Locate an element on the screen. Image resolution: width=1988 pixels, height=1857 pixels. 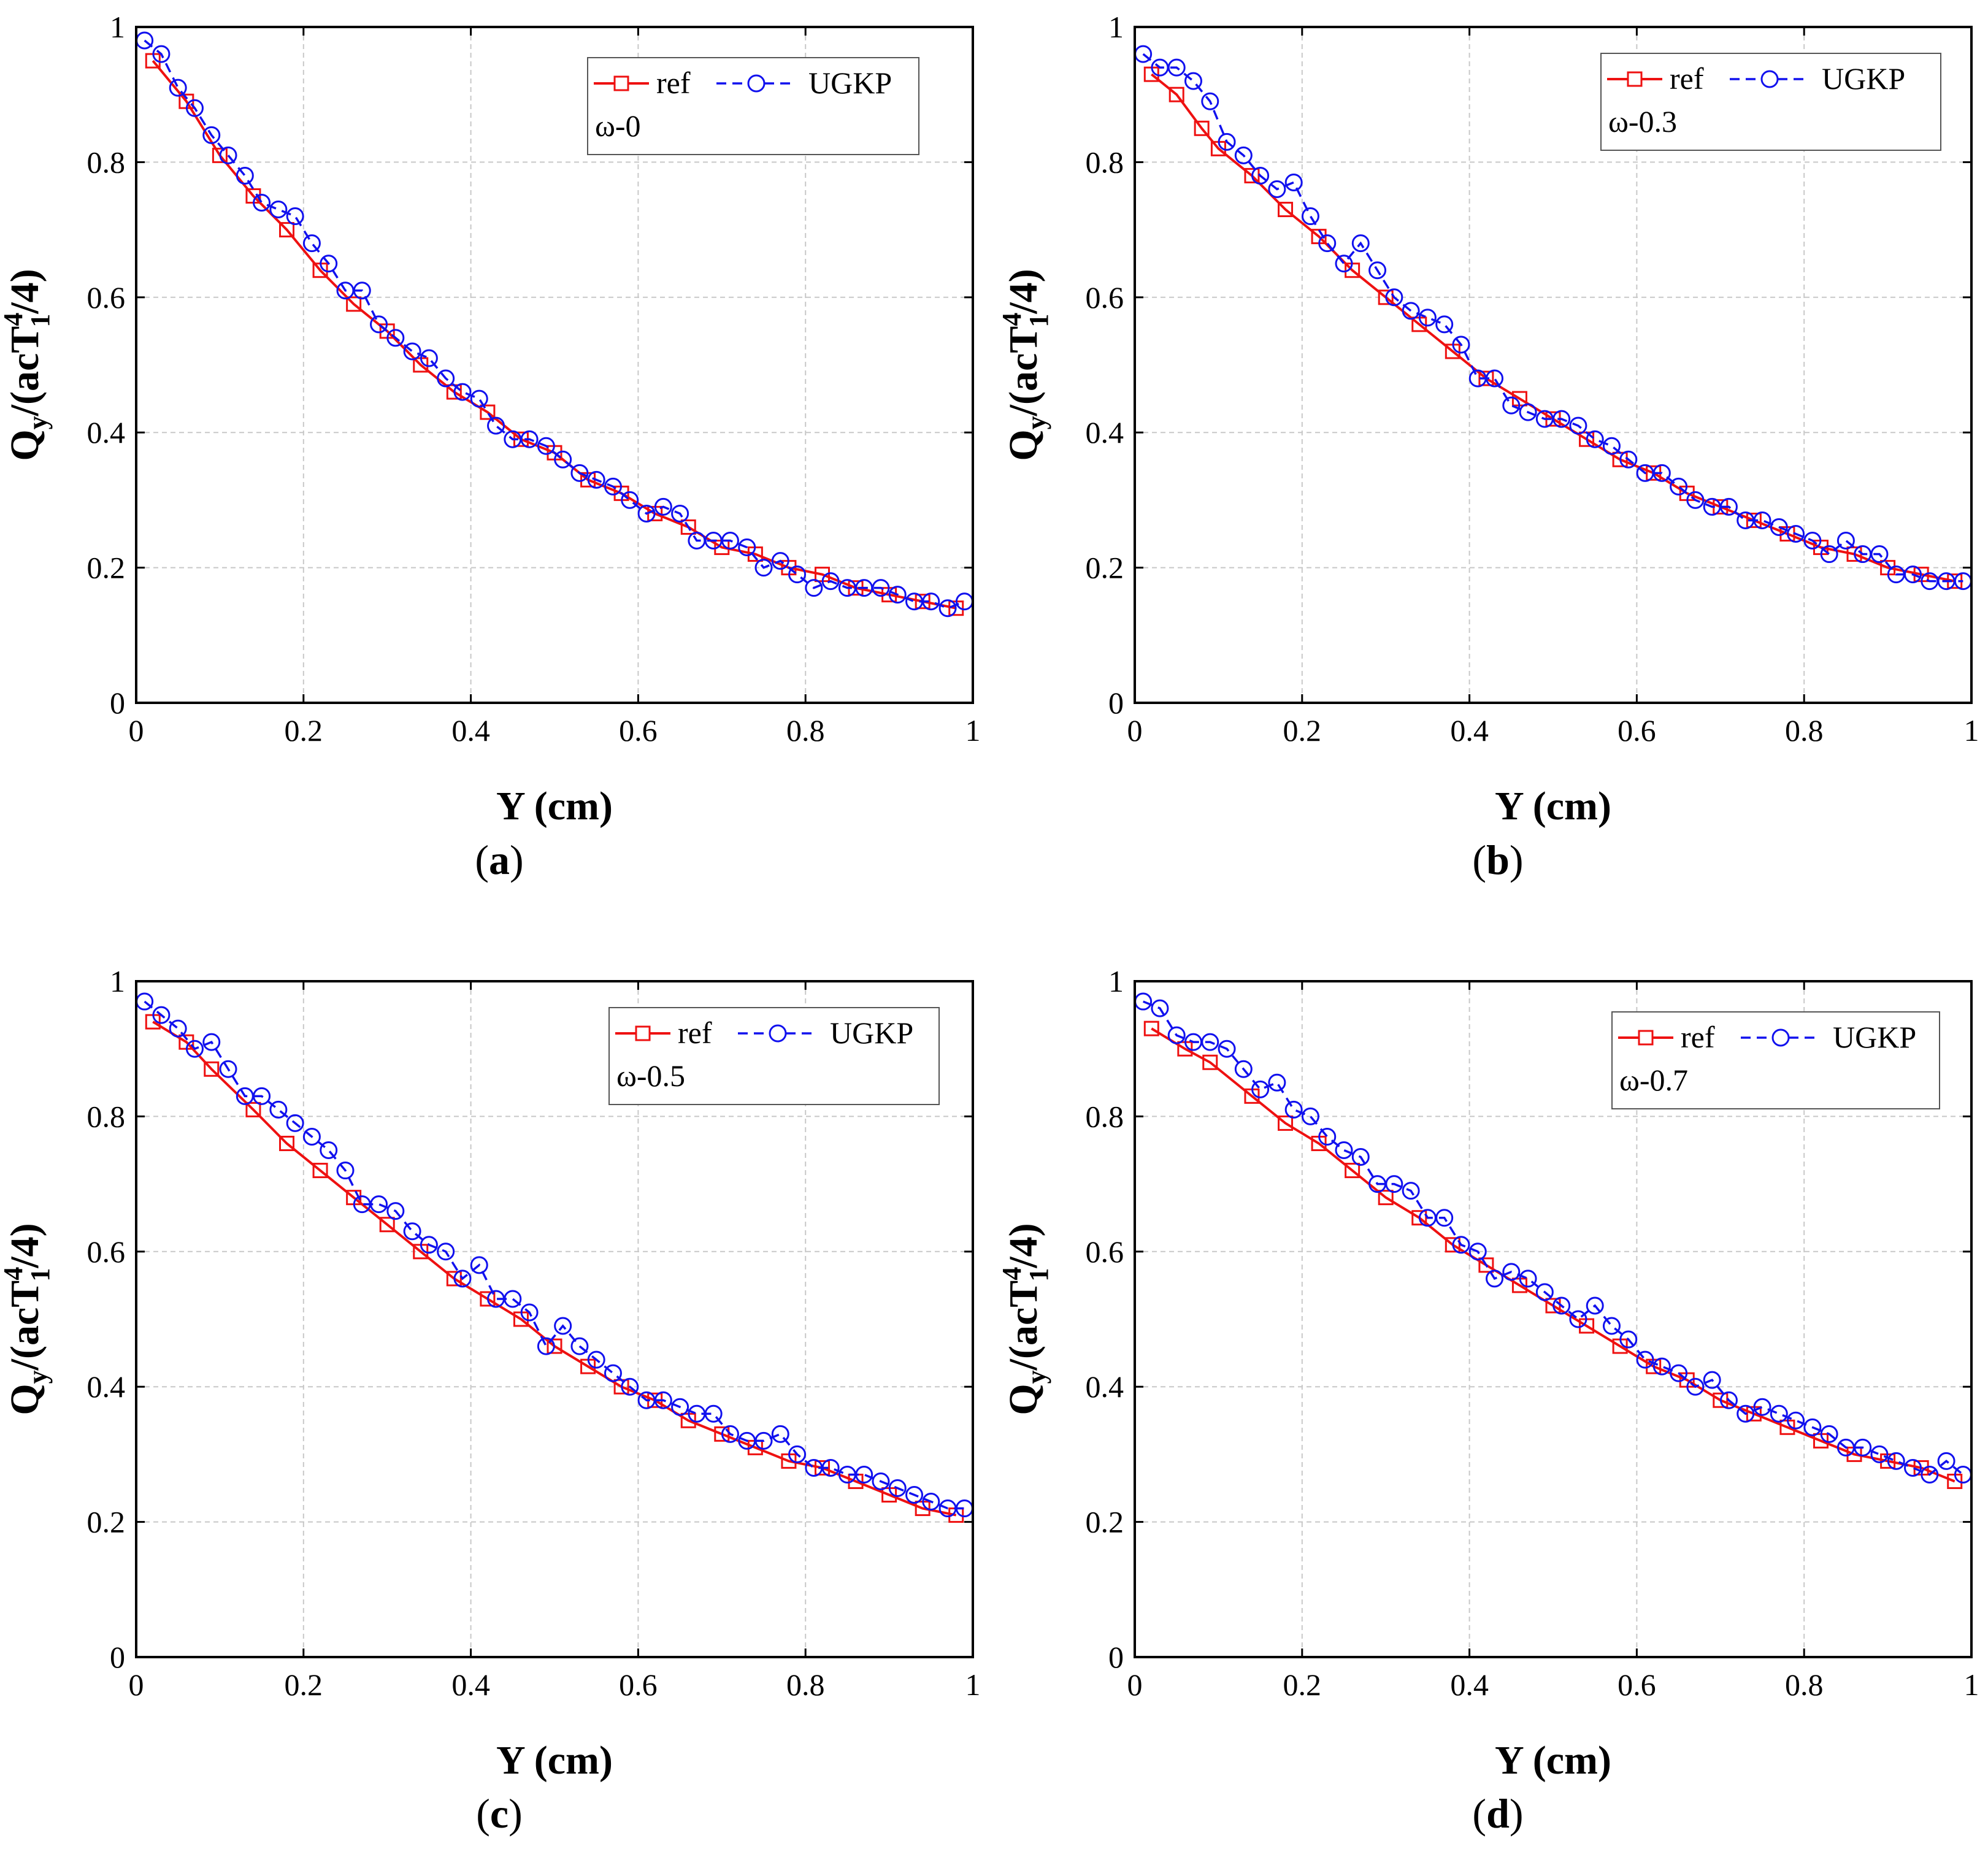
legend-ugkp-label: UGKP is located at coordinates (850, 83).